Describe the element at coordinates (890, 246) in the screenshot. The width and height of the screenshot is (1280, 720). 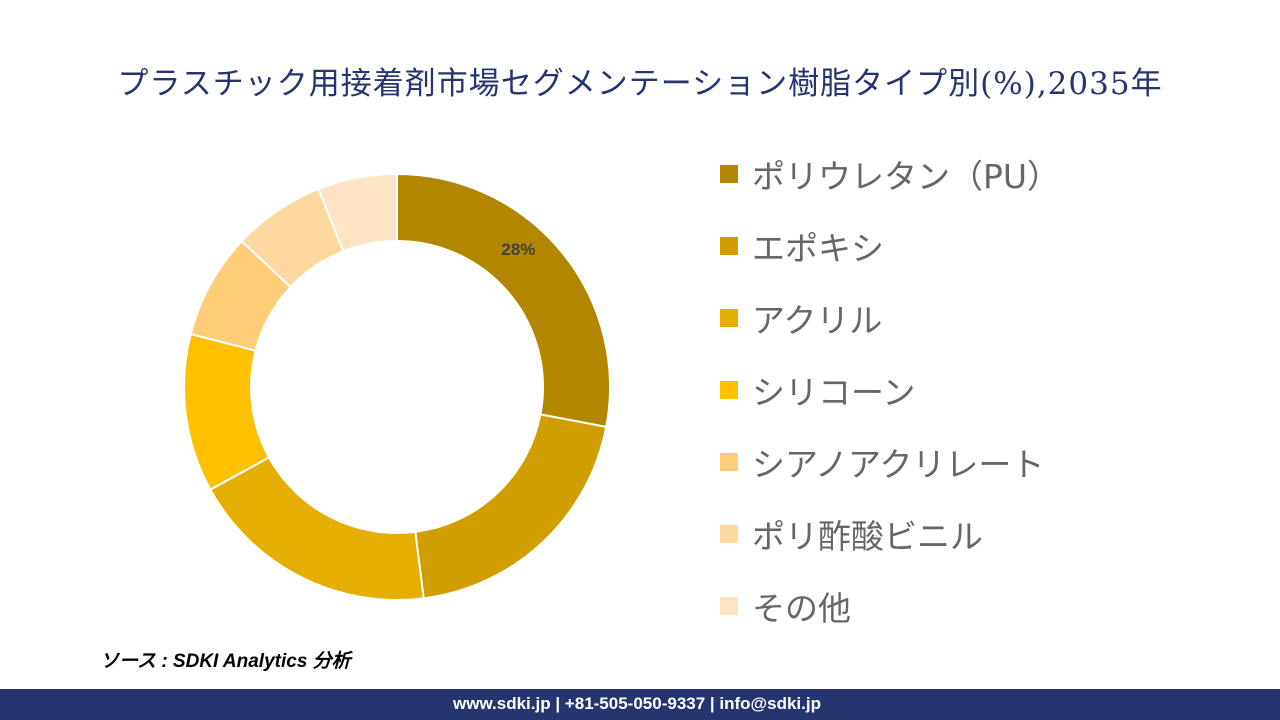
I see `legend-item: エポキシ` at that location.